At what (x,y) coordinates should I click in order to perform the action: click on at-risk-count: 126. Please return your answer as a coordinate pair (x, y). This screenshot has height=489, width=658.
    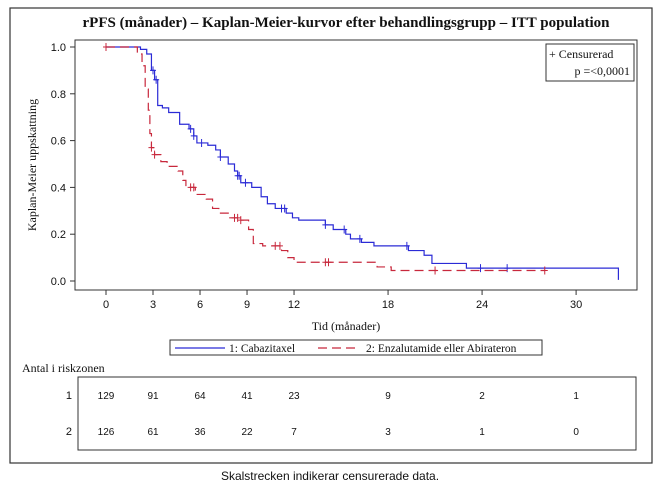
    Looking at the image, I should click on (106, 432).